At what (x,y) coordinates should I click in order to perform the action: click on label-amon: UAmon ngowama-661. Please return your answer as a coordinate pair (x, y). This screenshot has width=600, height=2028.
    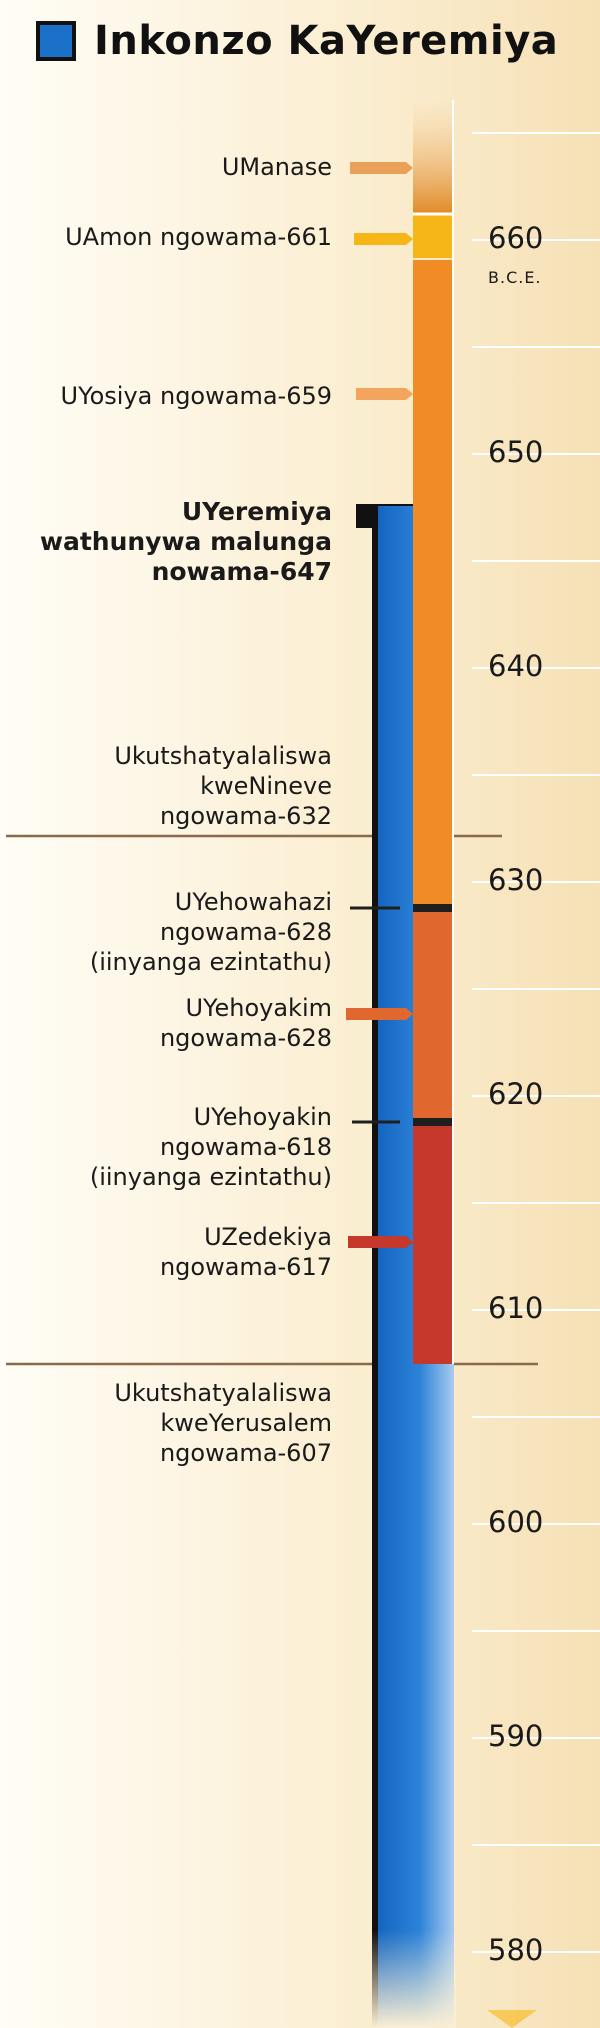
    Looking at the image, I should click on (198, 237).